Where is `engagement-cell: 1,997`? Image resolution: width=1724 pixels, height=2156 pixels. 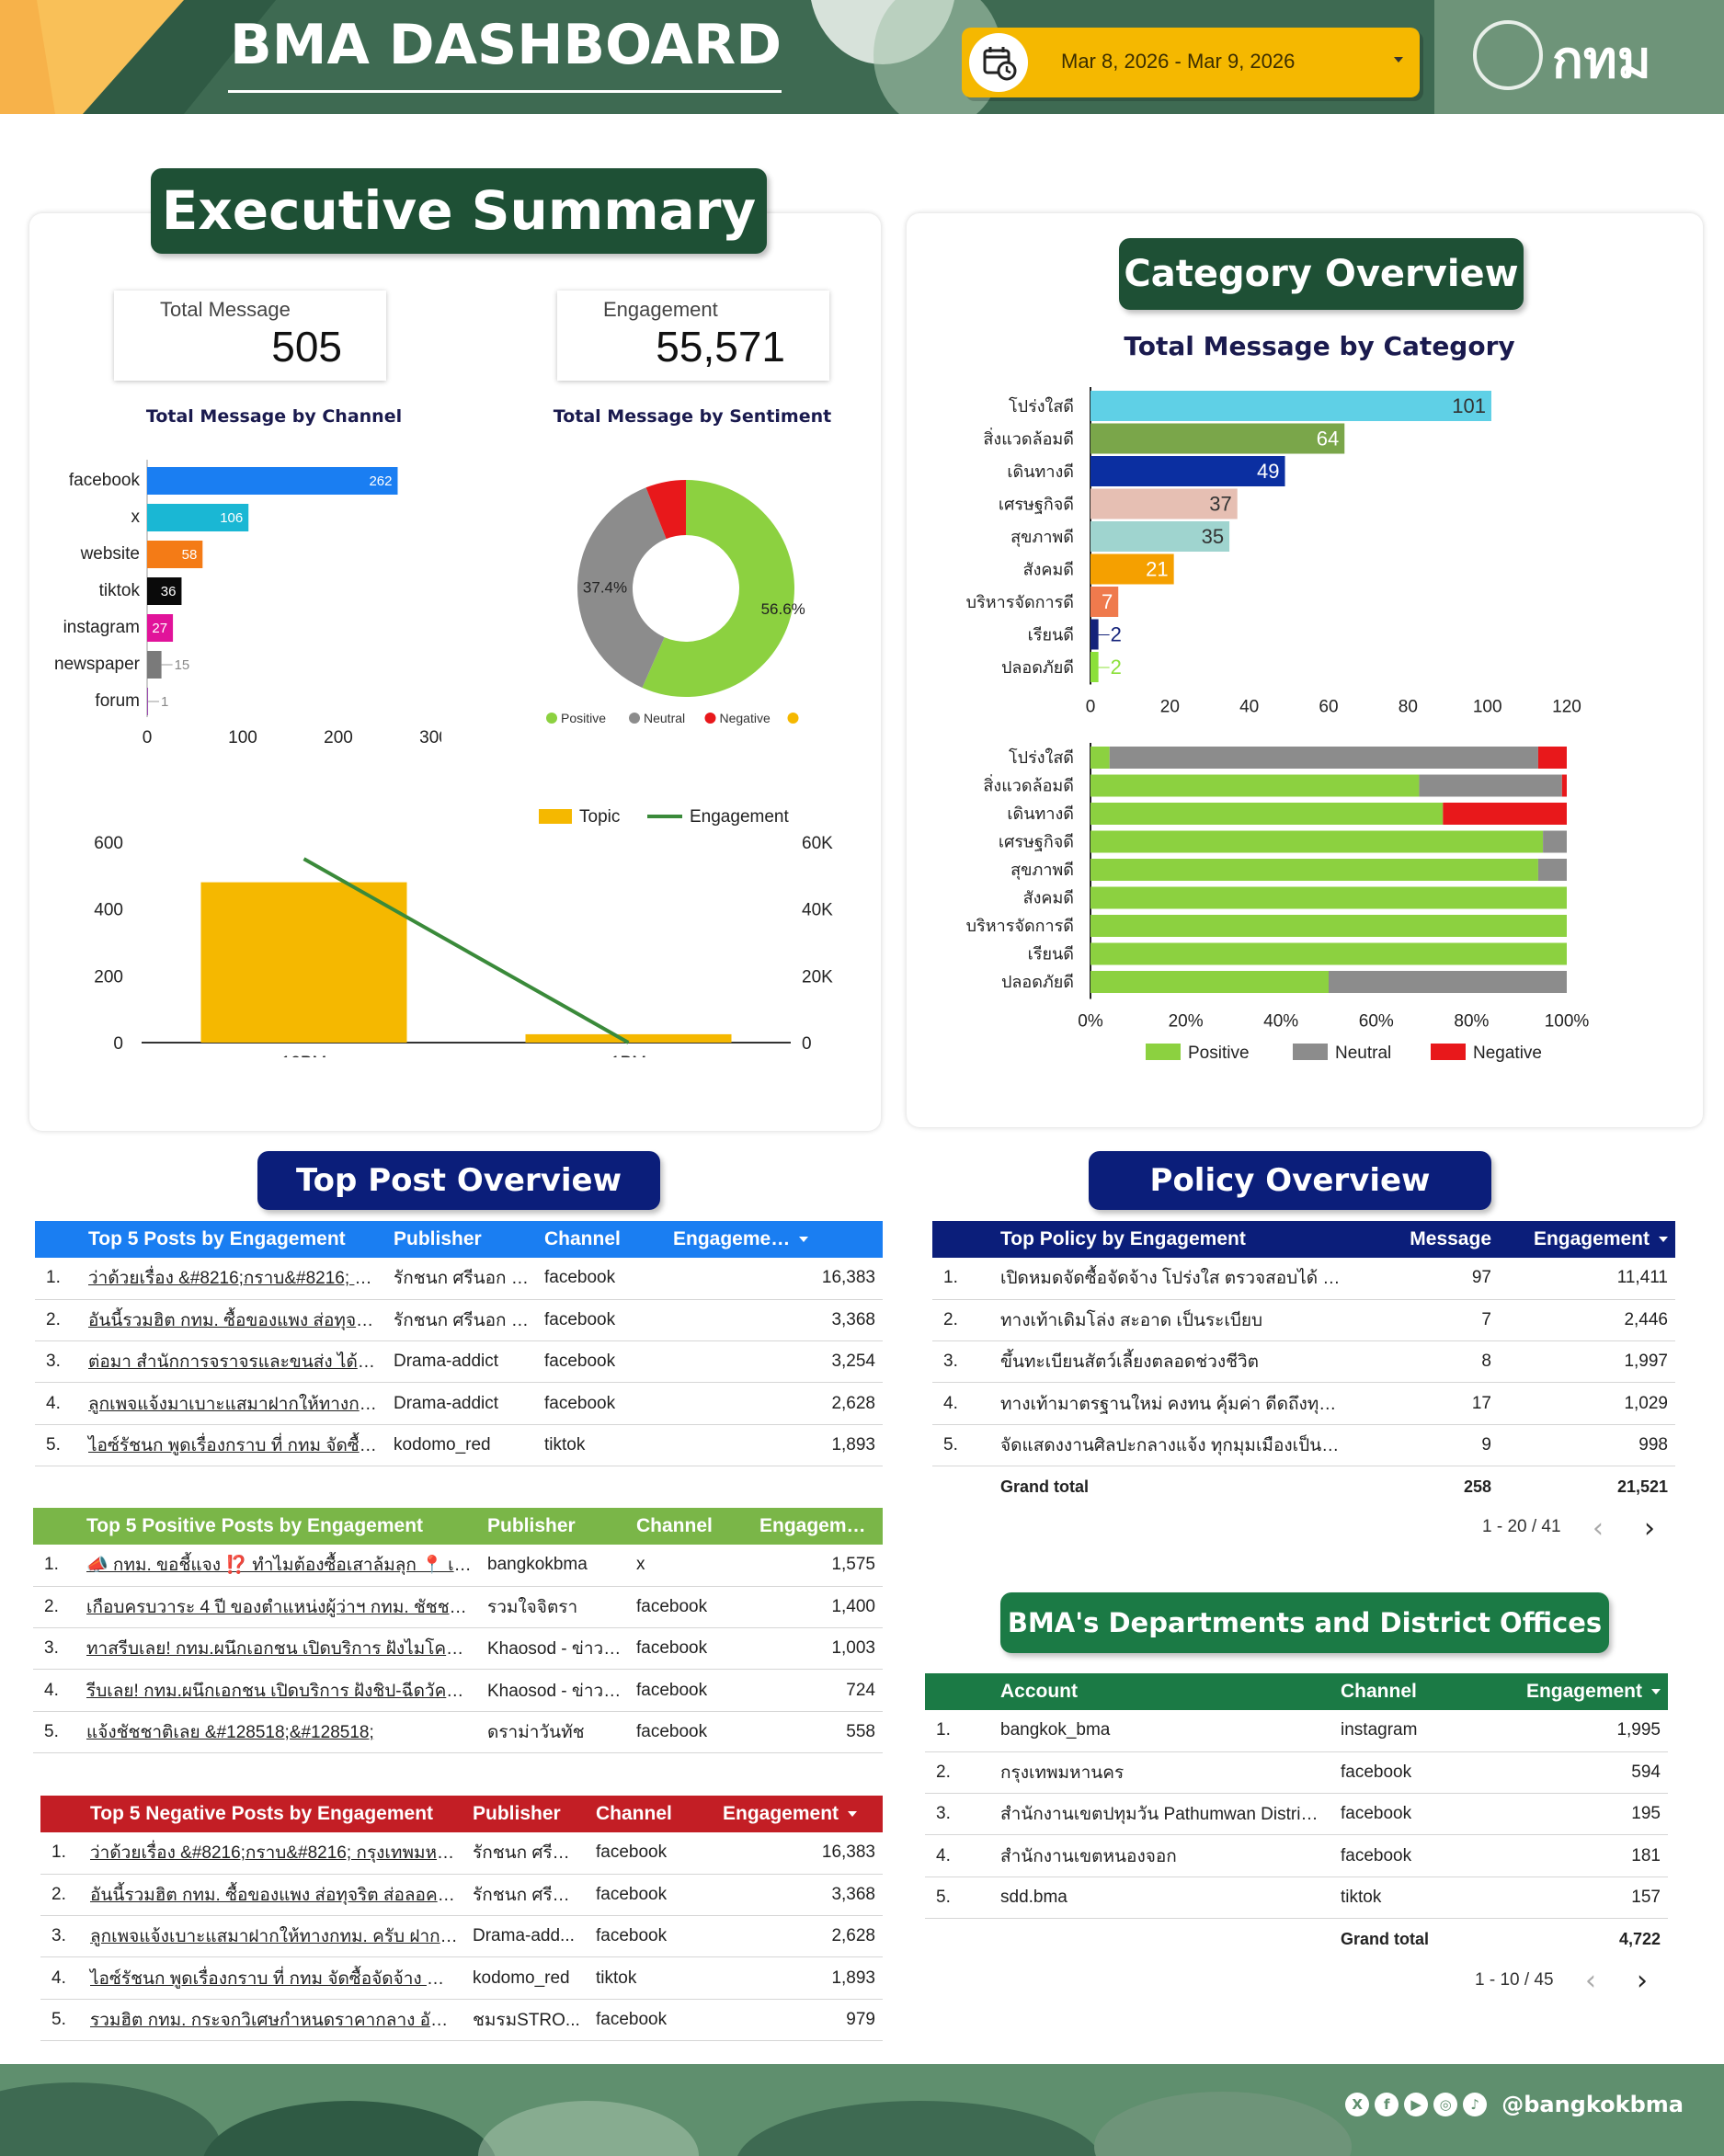
engagement-cell: 1,997 is located at coordinates (1587, 1362).